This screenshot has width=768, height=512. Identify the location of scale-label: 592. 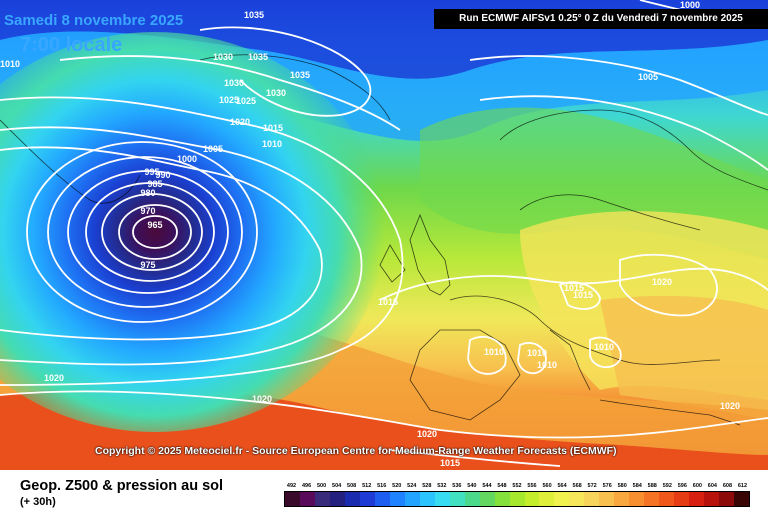
(667, 486).